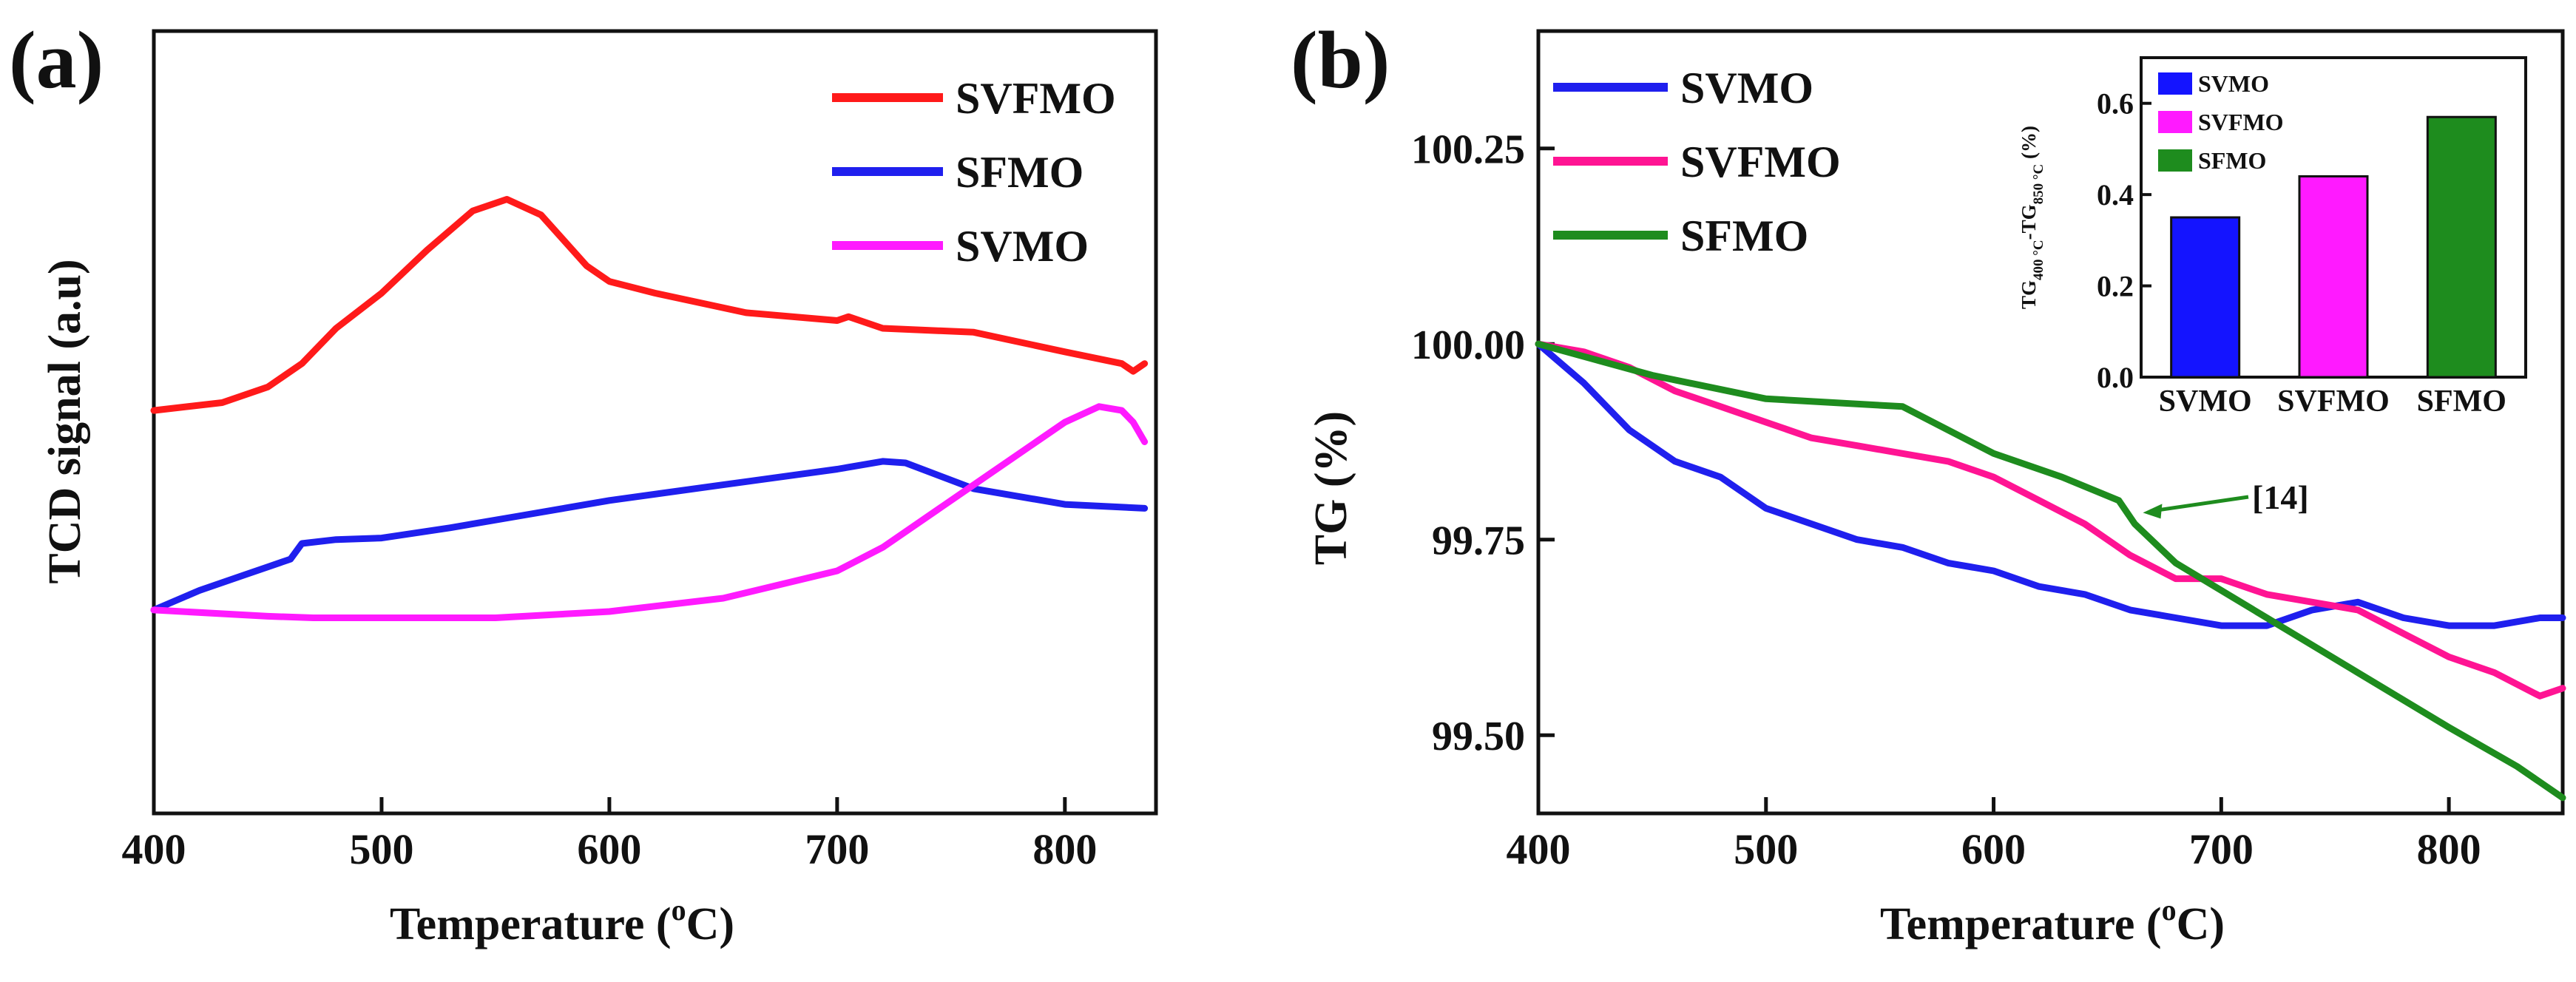 The image size is (2576, 982). I want to click on inset-y-ticks: 0.0 0.2 0.4 0.6, so click(2124, 240).